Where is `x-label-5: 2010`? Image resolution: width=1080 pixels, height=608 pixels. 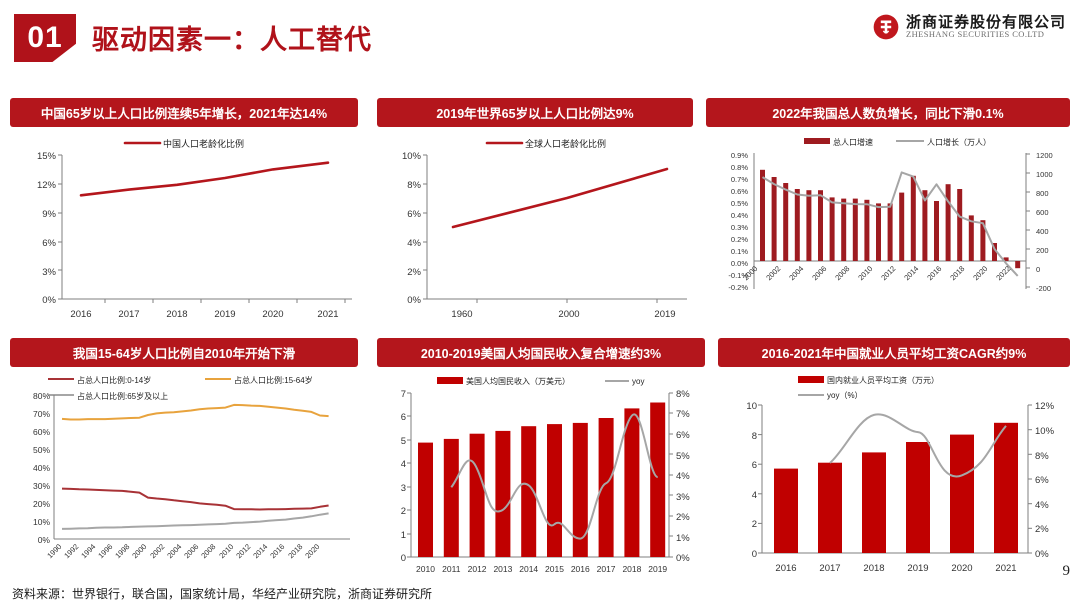
x-label-5: 2010 is located at coordinates (865, 273).